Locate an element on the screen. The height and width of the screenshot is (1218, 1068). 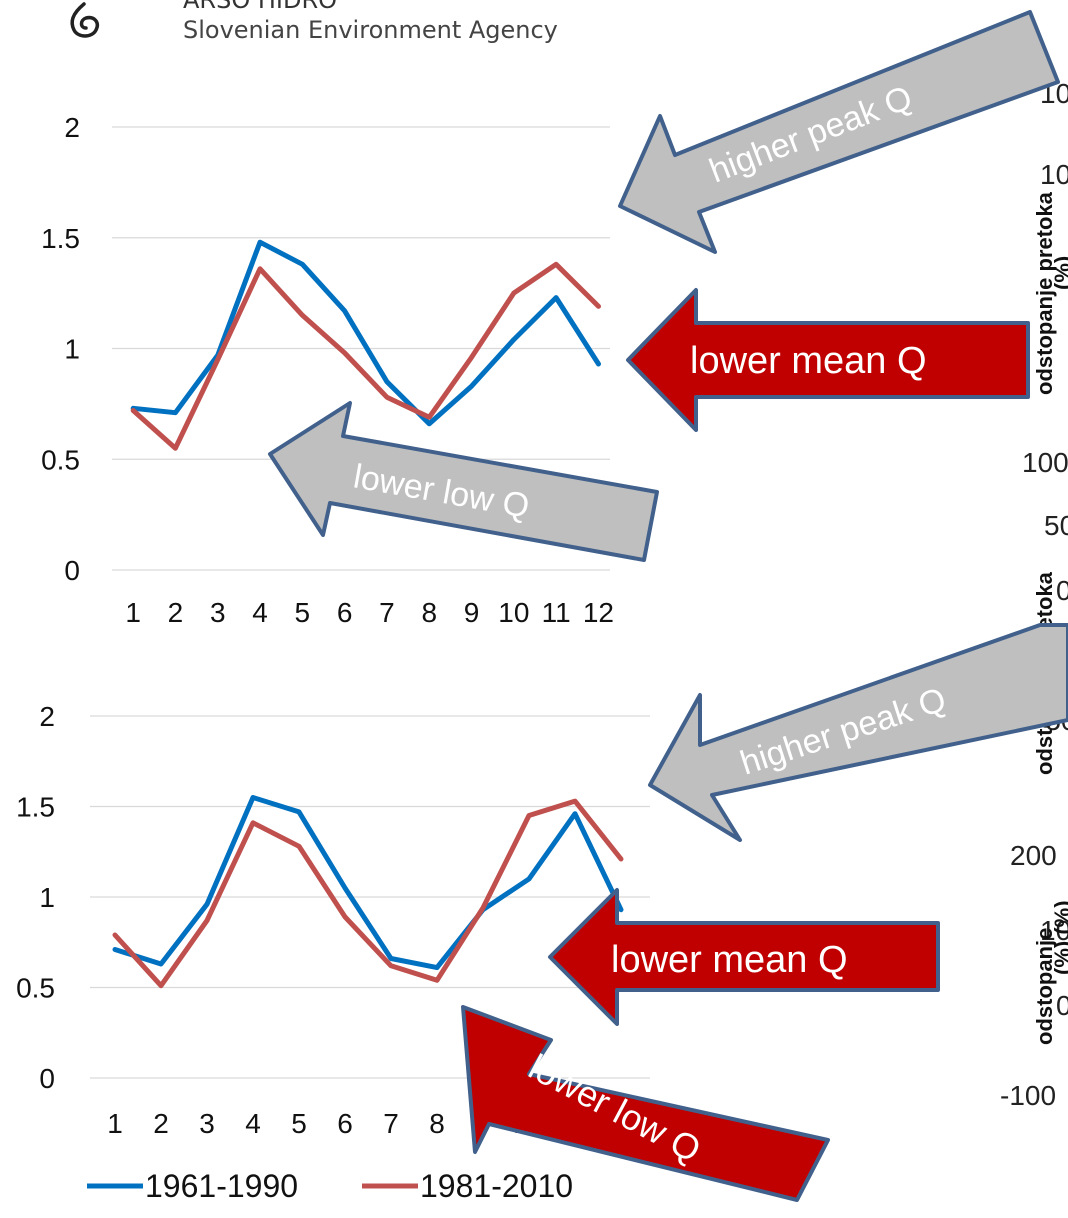
right-tick-mid-1: 100 is located at coordinates (1045, 462).